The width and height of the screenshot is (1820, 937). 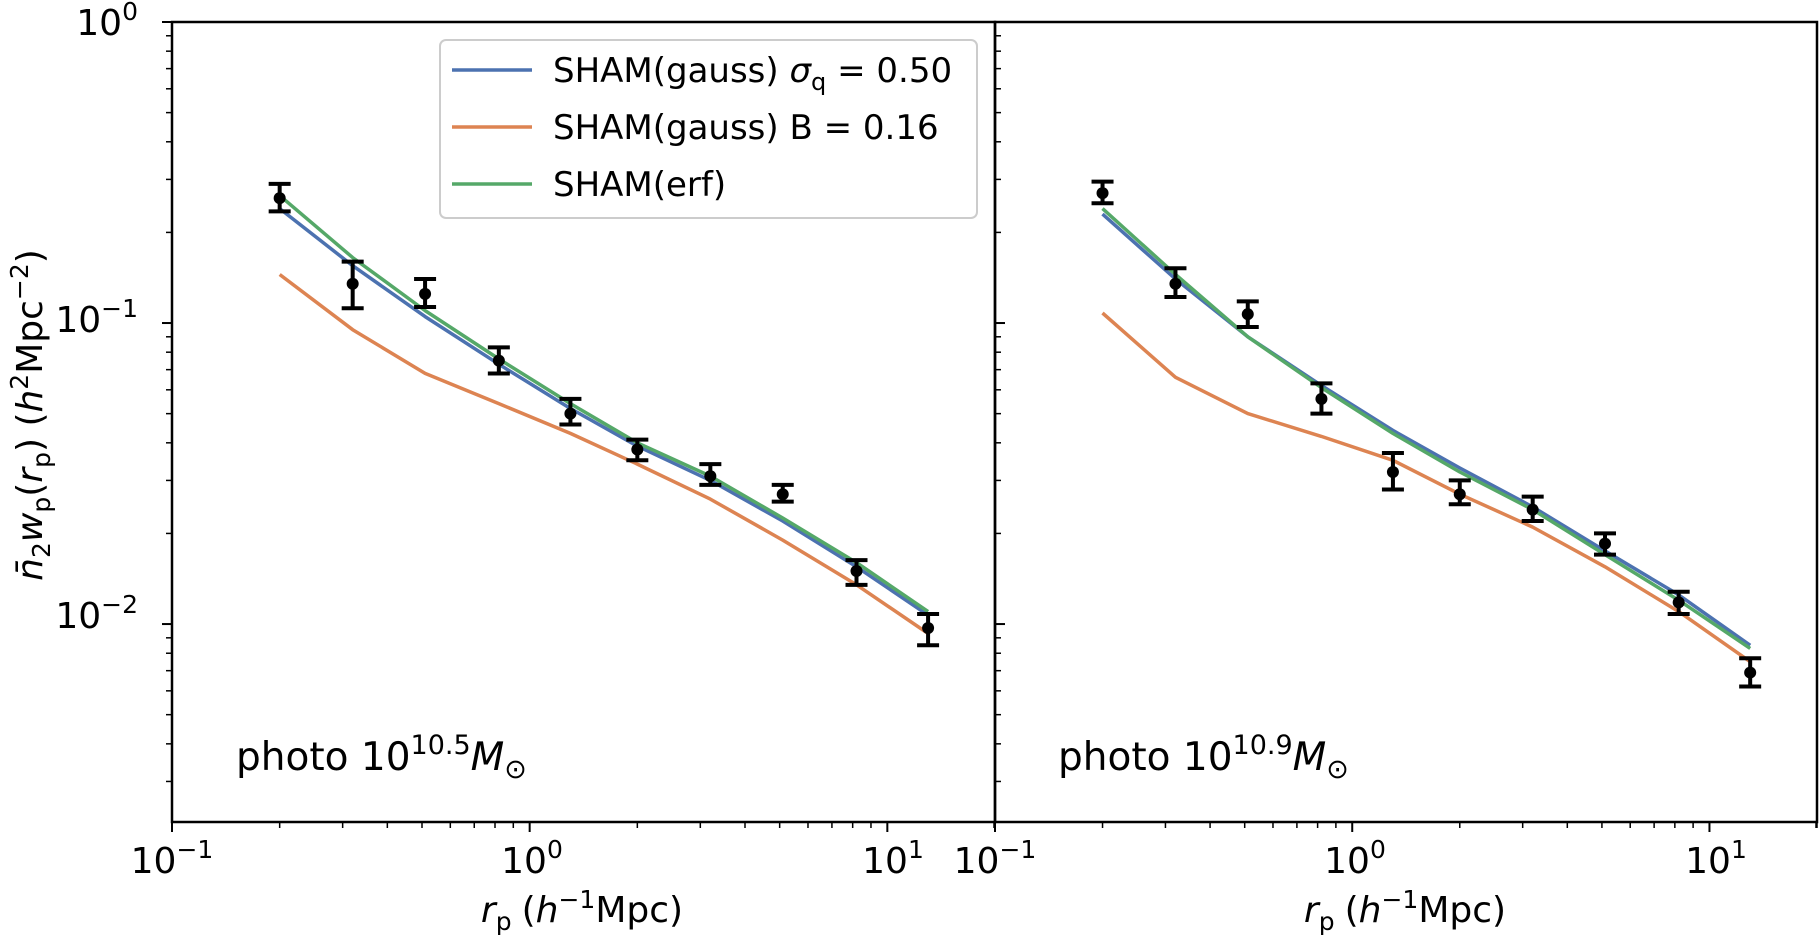 What do you see at coordinates (604, 454) in the screenshot?
I see `left-line-orange` at bounding box center [604, 454].